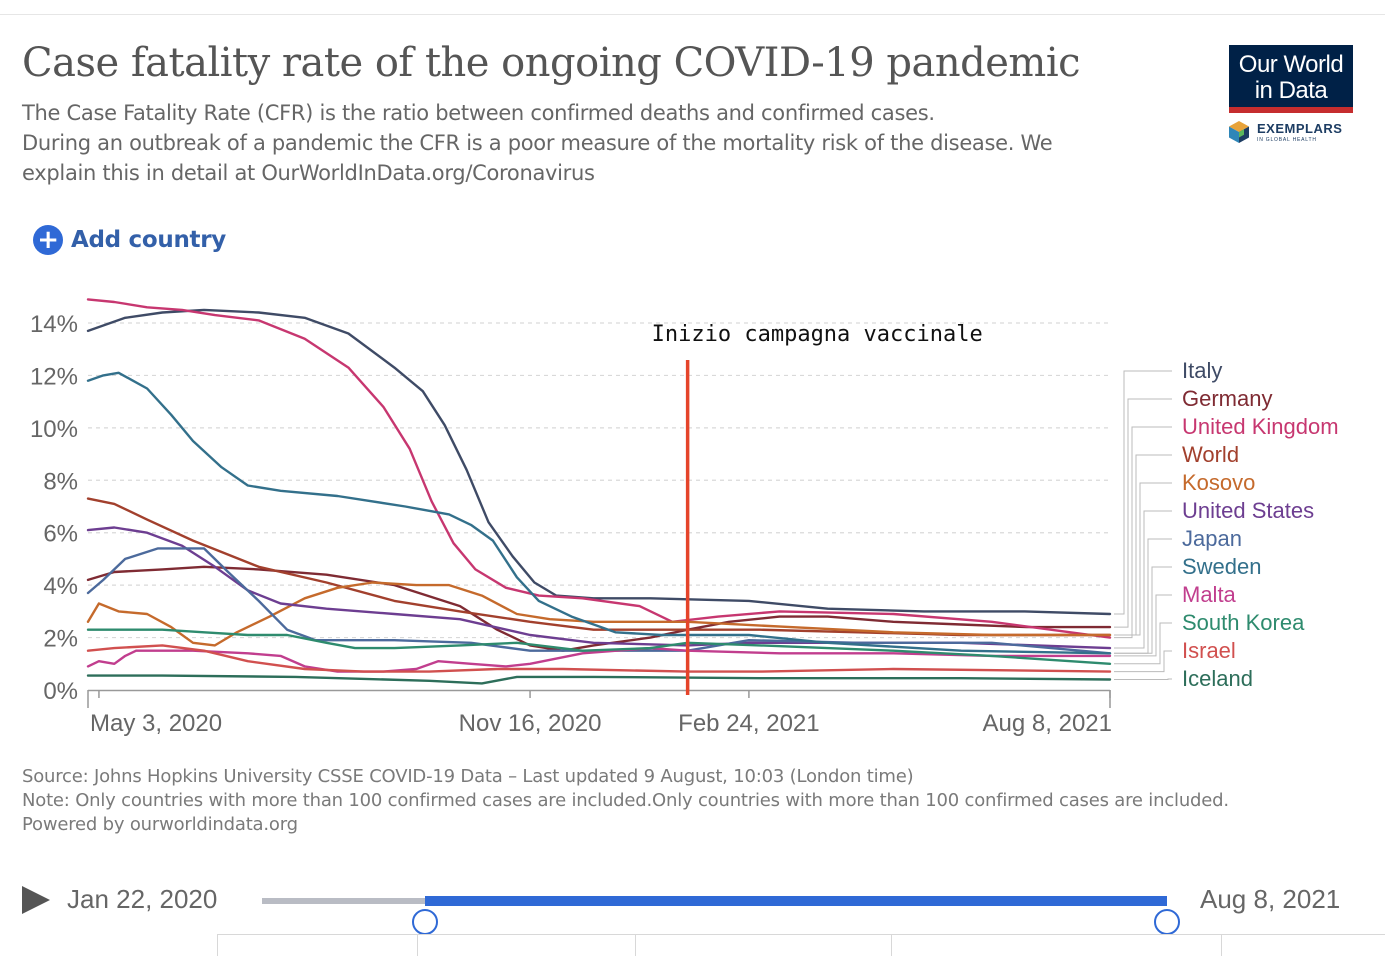 The height and width of the screenshot is (956, 1385). Describe the element at coordinates (1239, 132) in the screenshot. I see `exemplars-cube-icon` at that location.